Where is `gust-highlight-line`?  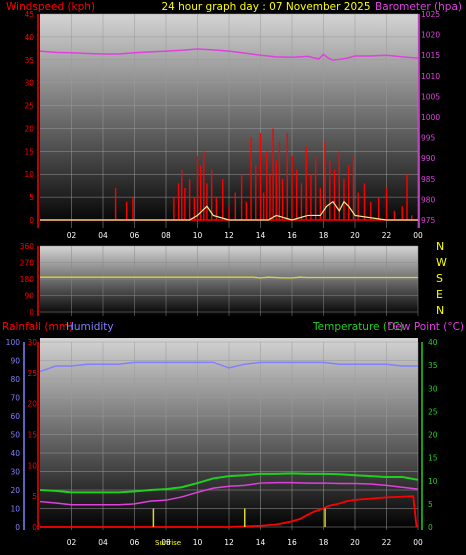 gust-highlight-line is located at coordinates (229, 210).